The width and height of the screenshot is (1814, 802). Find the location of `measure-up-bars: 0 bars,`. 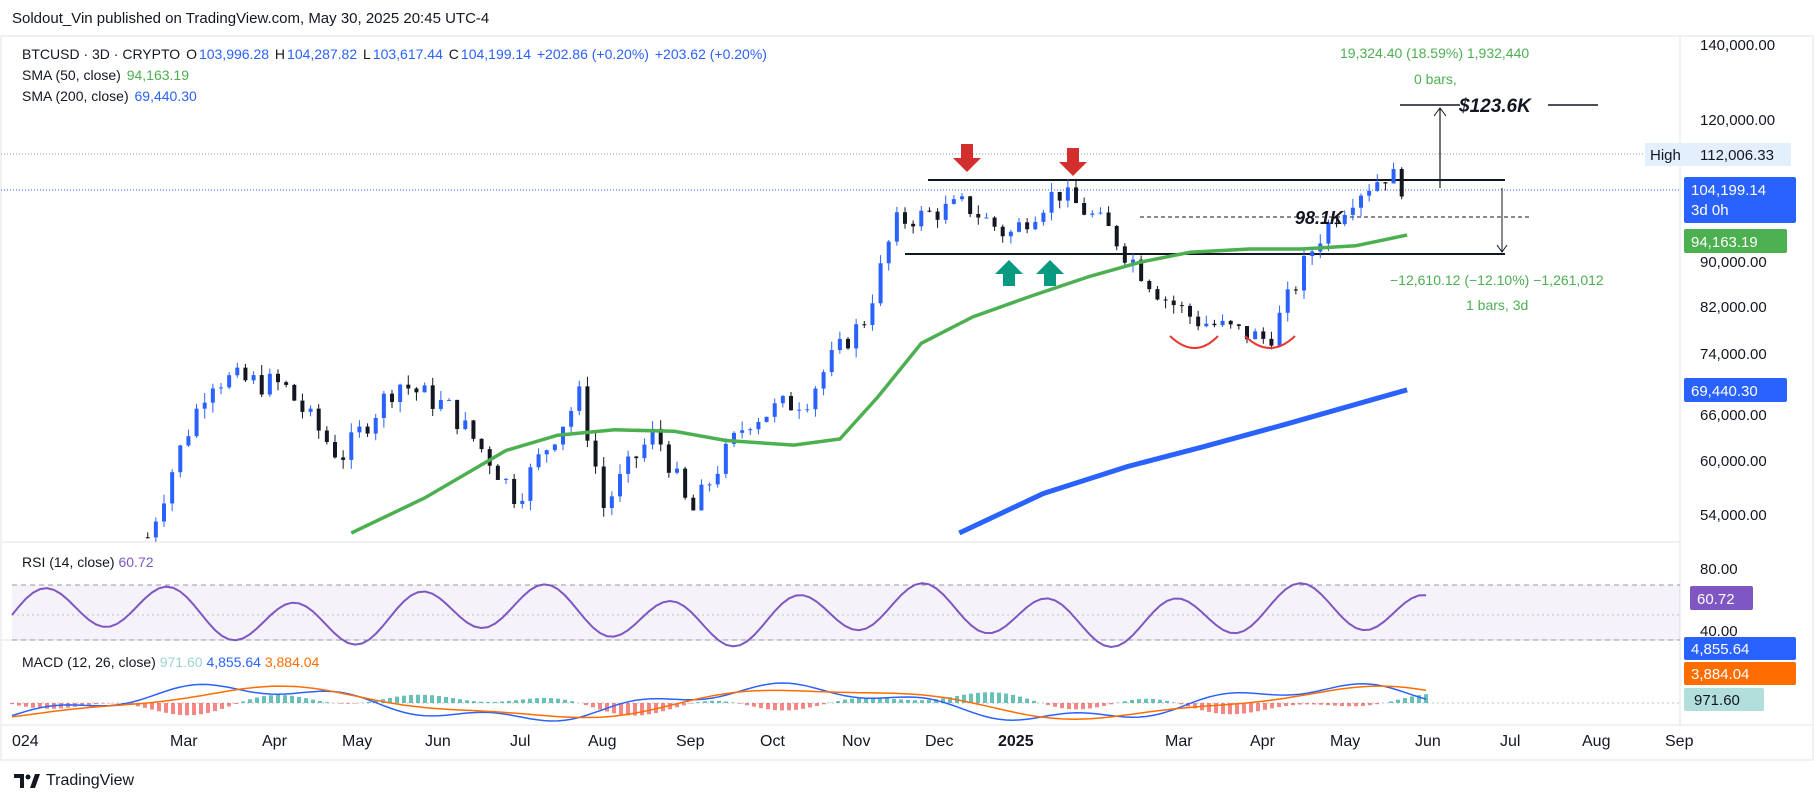

measure-up-bars: 0 bars, is located at coordinates (1435, 79).